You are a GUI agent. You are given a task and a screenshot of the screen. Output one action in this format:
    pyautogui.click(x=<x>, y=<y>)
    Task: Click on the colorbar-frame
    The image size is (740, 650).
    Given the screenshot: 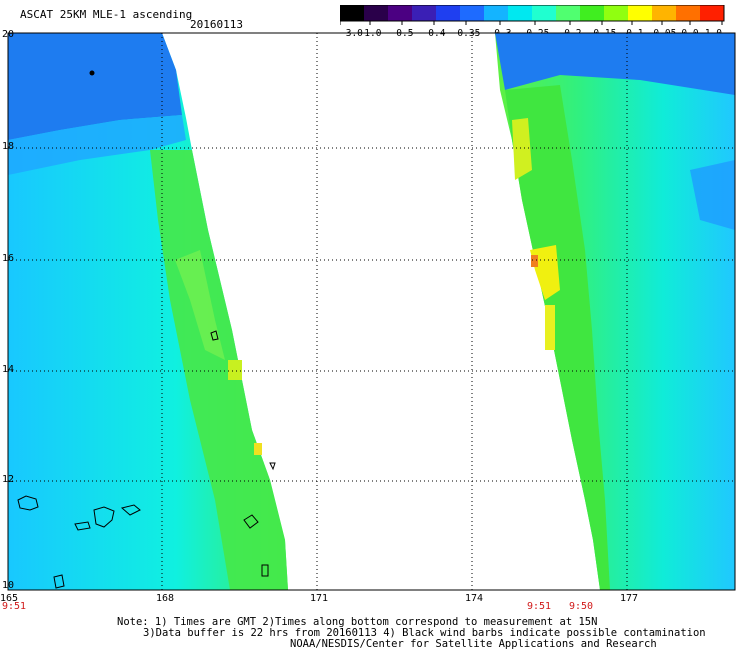 What is the action you would take?
    pyautogui.click(x=532, y=13)
    